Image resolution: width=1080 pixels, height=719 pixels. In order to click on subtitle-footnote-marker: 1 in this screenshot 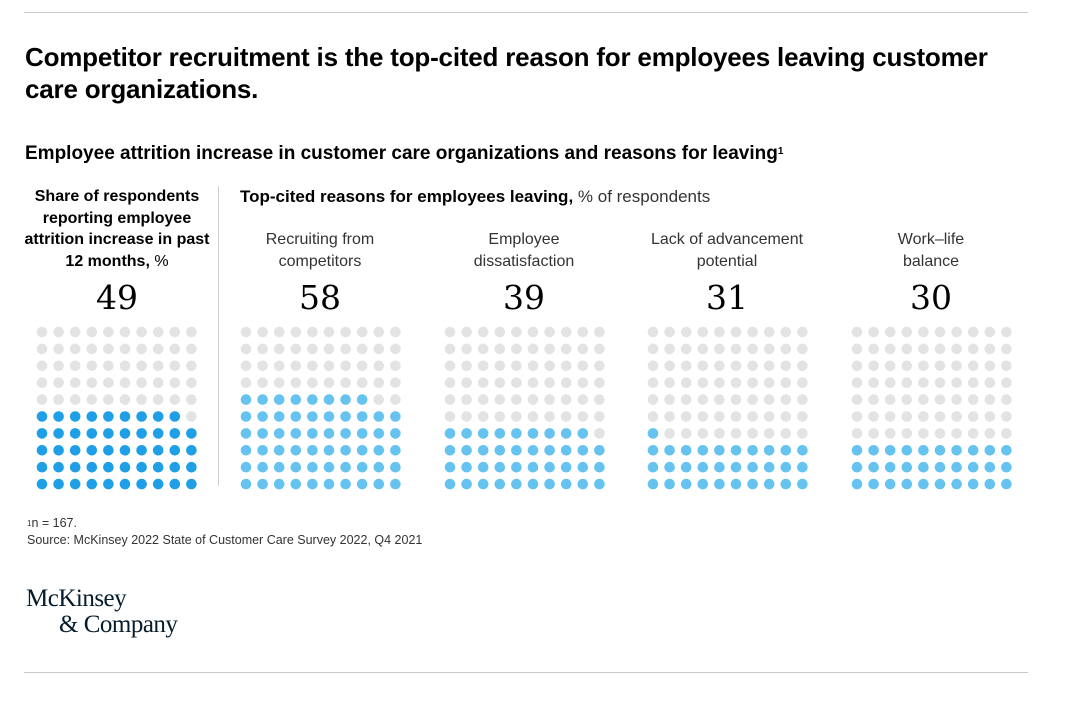, I will do `click(780, 151)`.